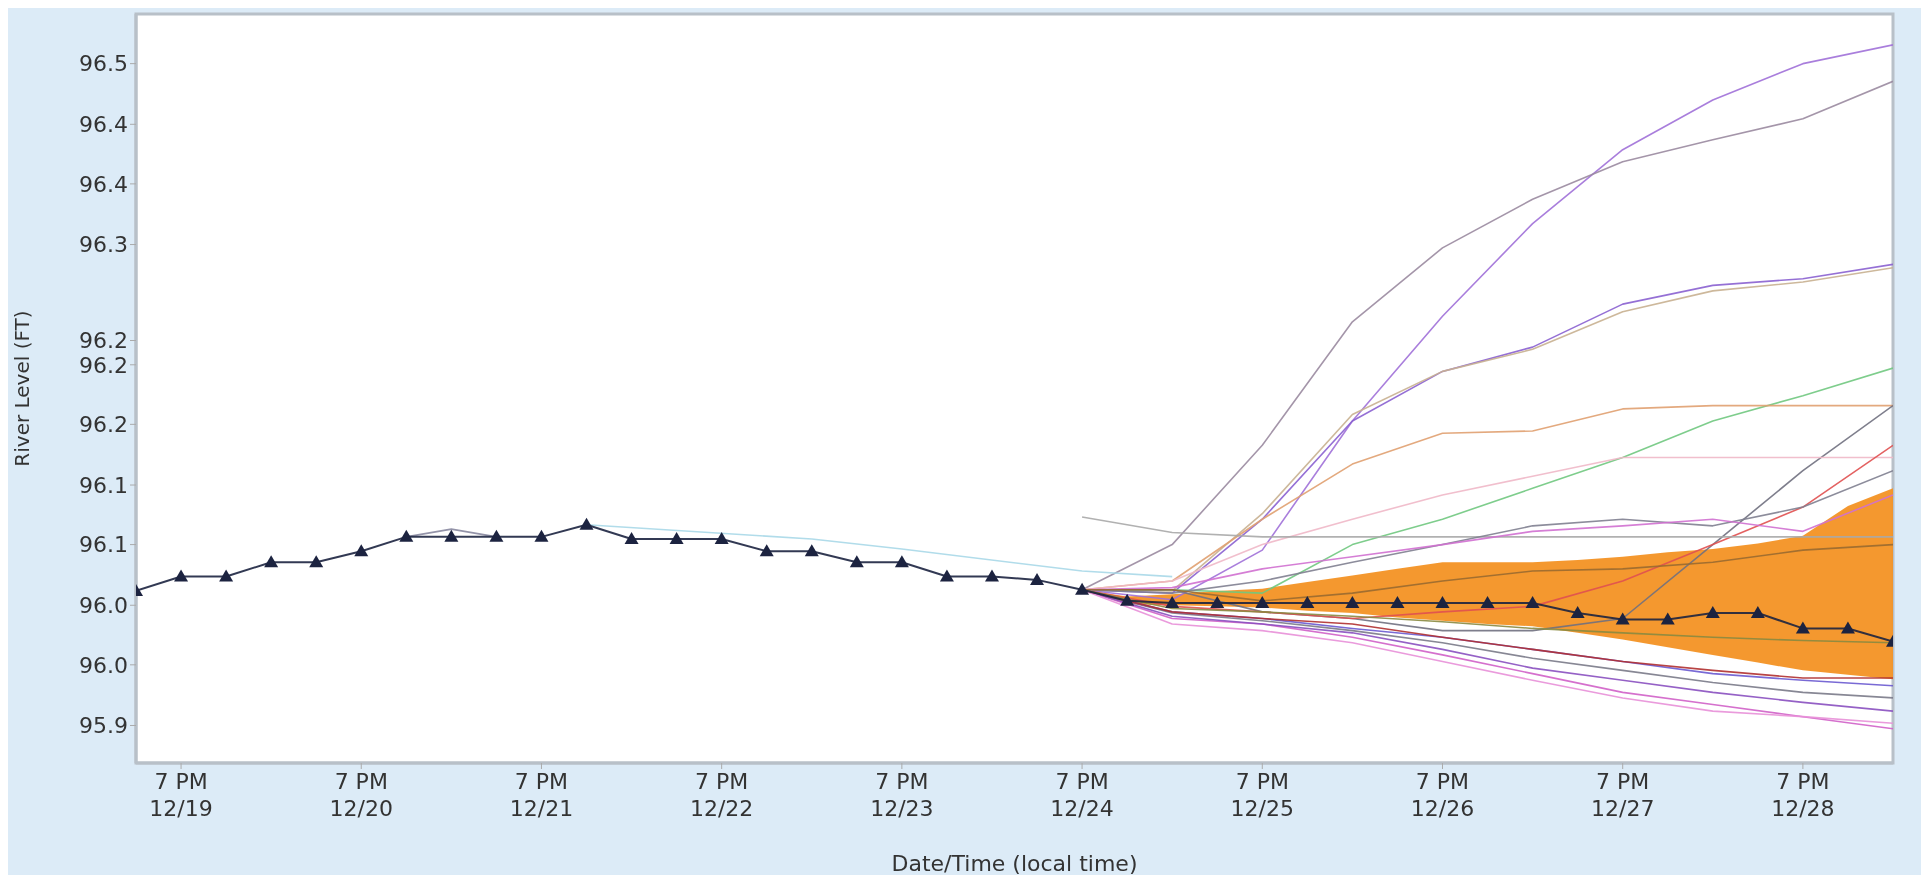 Image resolution: width=1929 pixels, height=883 pixels. What do you see at coordinates (902, 795) in the screenshot?
I see `x-tick-label: 7 PM 12/23` at bounding box center [902, 795].